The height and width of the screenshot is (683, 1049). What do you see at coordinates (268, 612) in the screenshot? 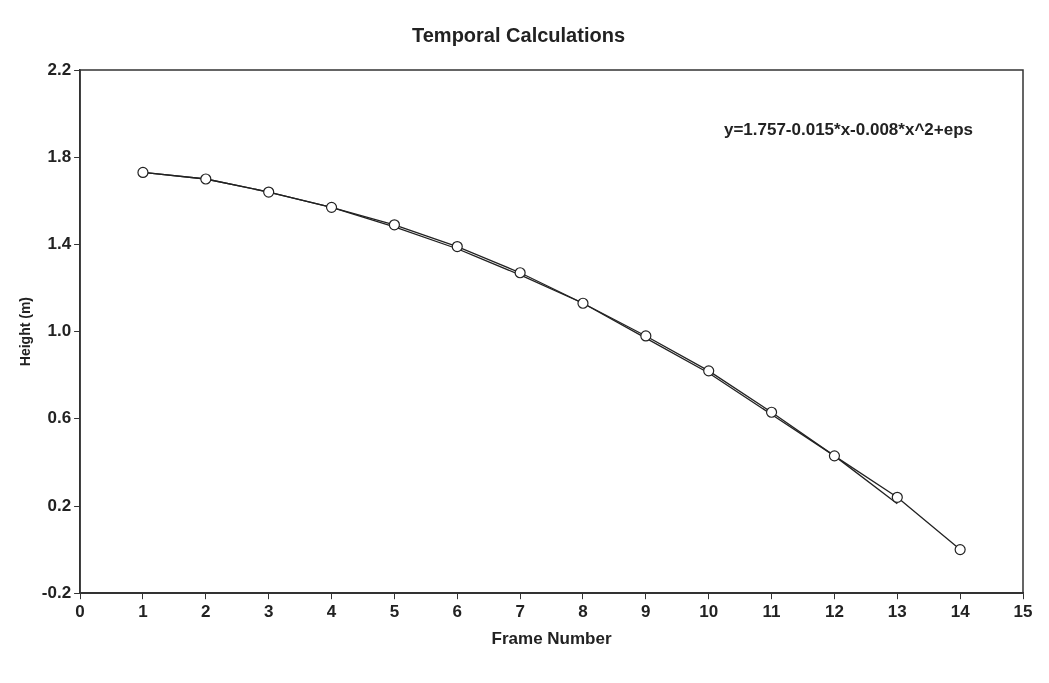
I see `x-tick-label: 3` at bounding box center [268, 612].